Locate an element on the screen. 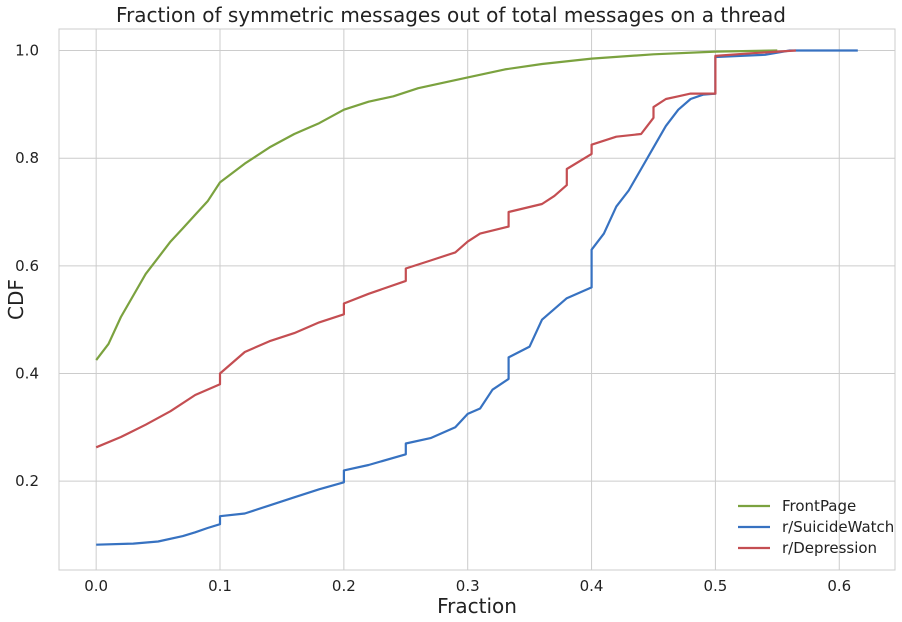 The image size is (902, 622). x-axis-label: Fraction is located at coordinates (477, 606).